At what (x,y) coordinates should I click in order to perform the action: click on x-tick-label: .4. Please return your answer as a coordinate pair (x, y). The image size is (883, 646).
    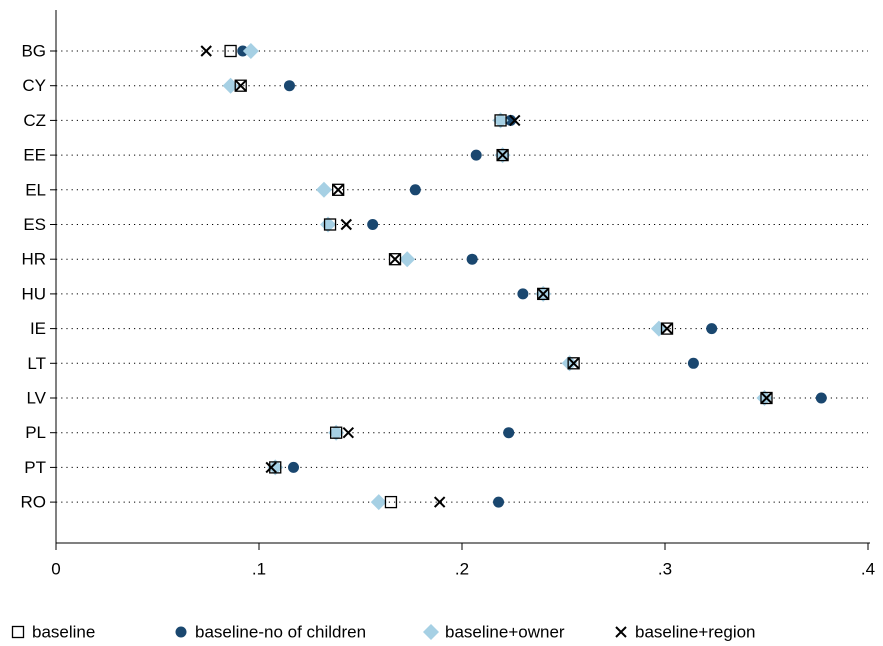
    Looking at the image, I should click on (868, 568).